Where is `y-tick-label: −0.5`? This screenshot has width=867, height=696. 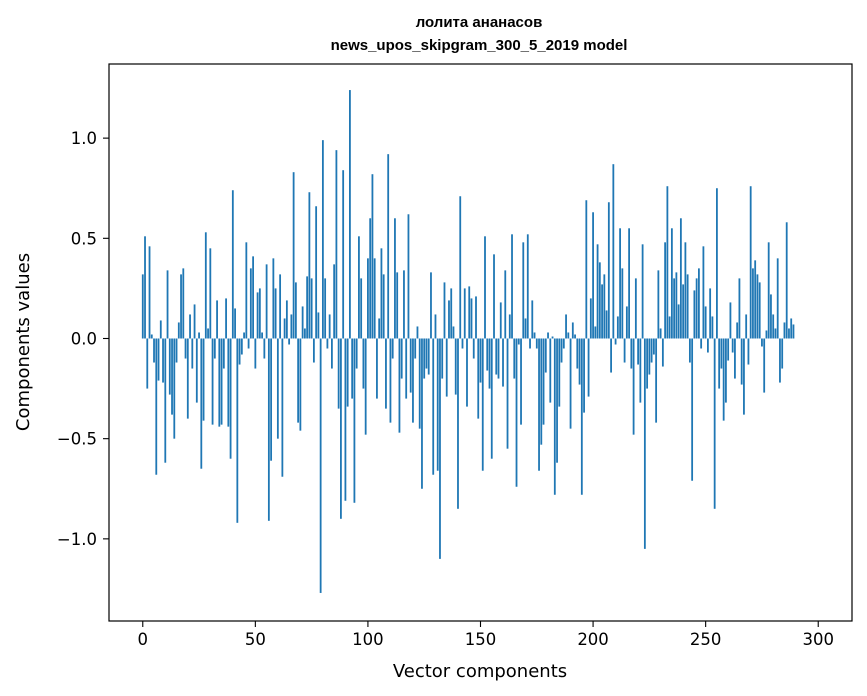
y-tick-label: −0.5 is located at coordinates (77, 439).